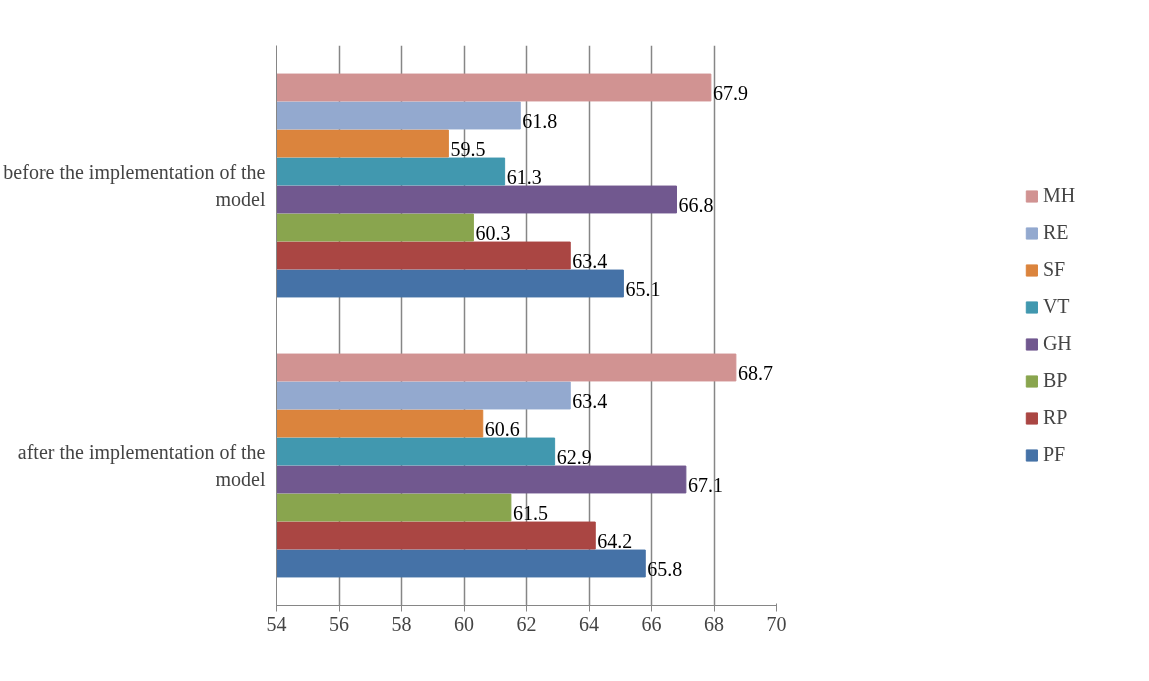  I want to click on data-label: 65.1, so click(643, 288).